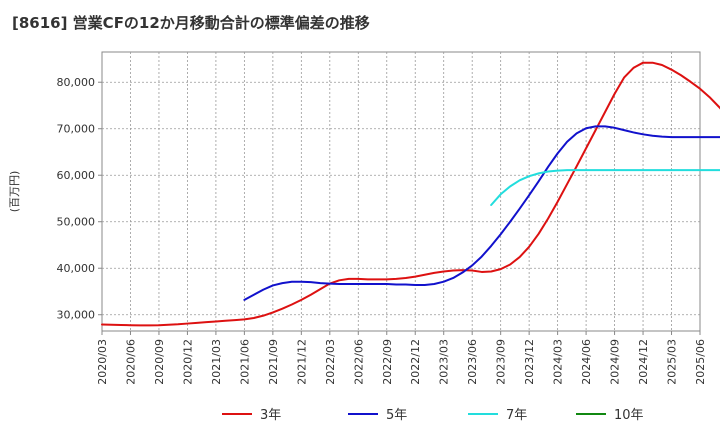 This screenshot has width=720, height=440. Describe the element at coordinates (273, 362) in the screenshot. I see `x-tick-label: 2021/09` at that location.